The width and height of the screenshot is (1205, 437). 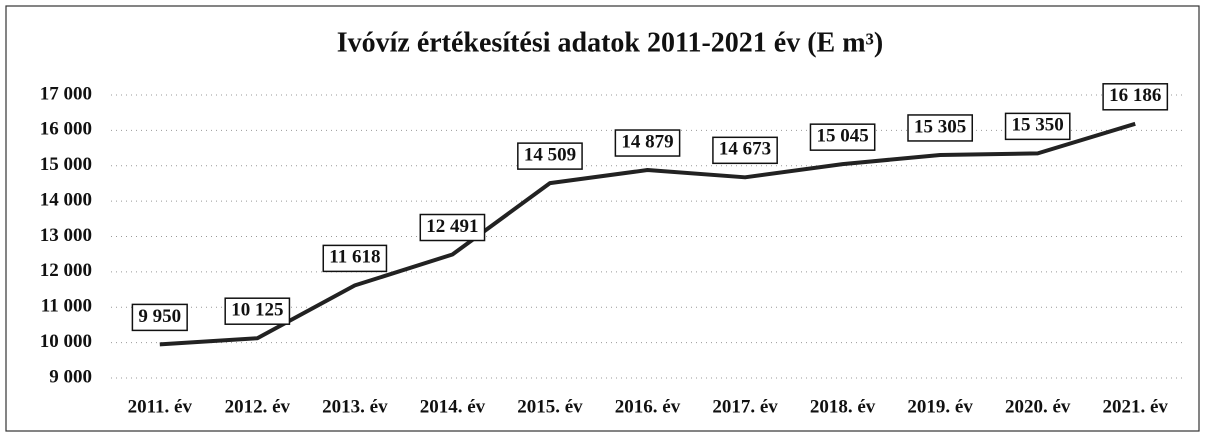 I want to click on value-label: 11 618, so click(x=354, y=257).